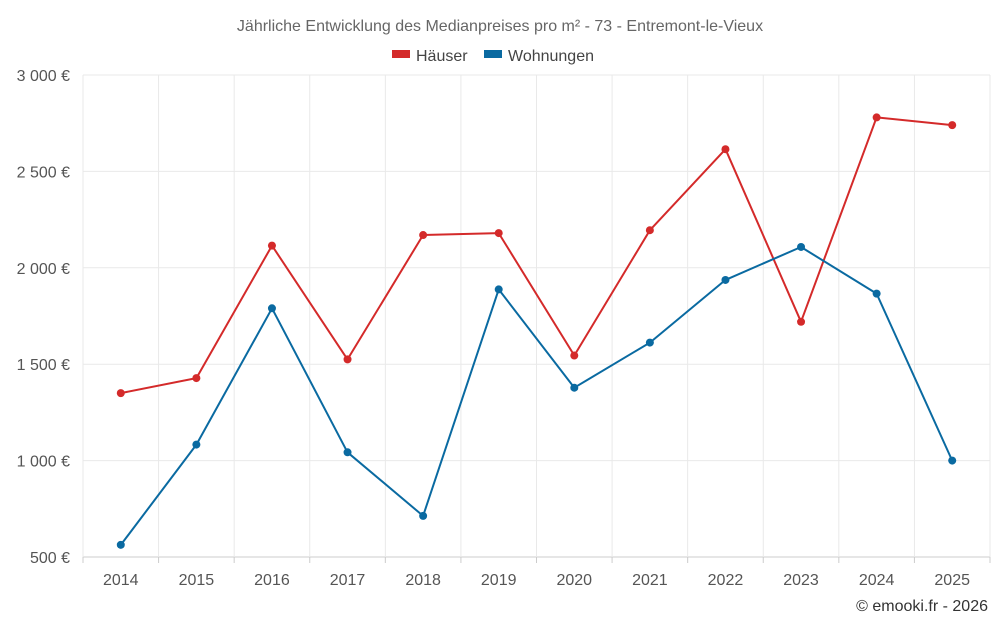 The width and height of the screenshot is (1000, 625). Describe the element at coordinates (43, 76) in the screenshot. I see `y-tick-label: 3 000 €` at that location.